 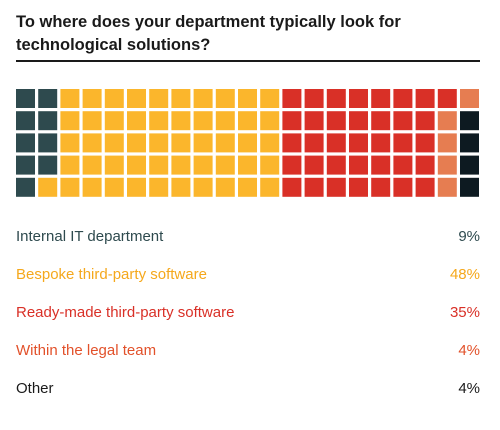 What do you see at coordinates (248, 394) in the screenshot?
I see `legend-row-other: Other 4%` at bounding box center [248, 394].